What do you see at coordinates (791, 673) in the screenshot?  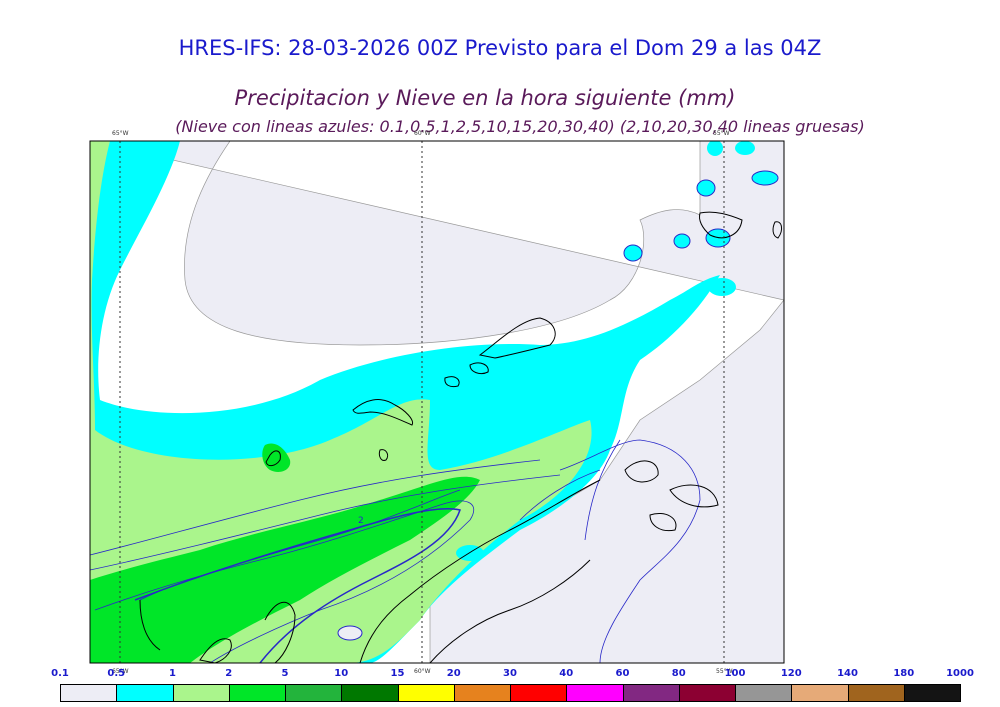 I see `colorbar-label: 120` at bounding box center [791, 673].